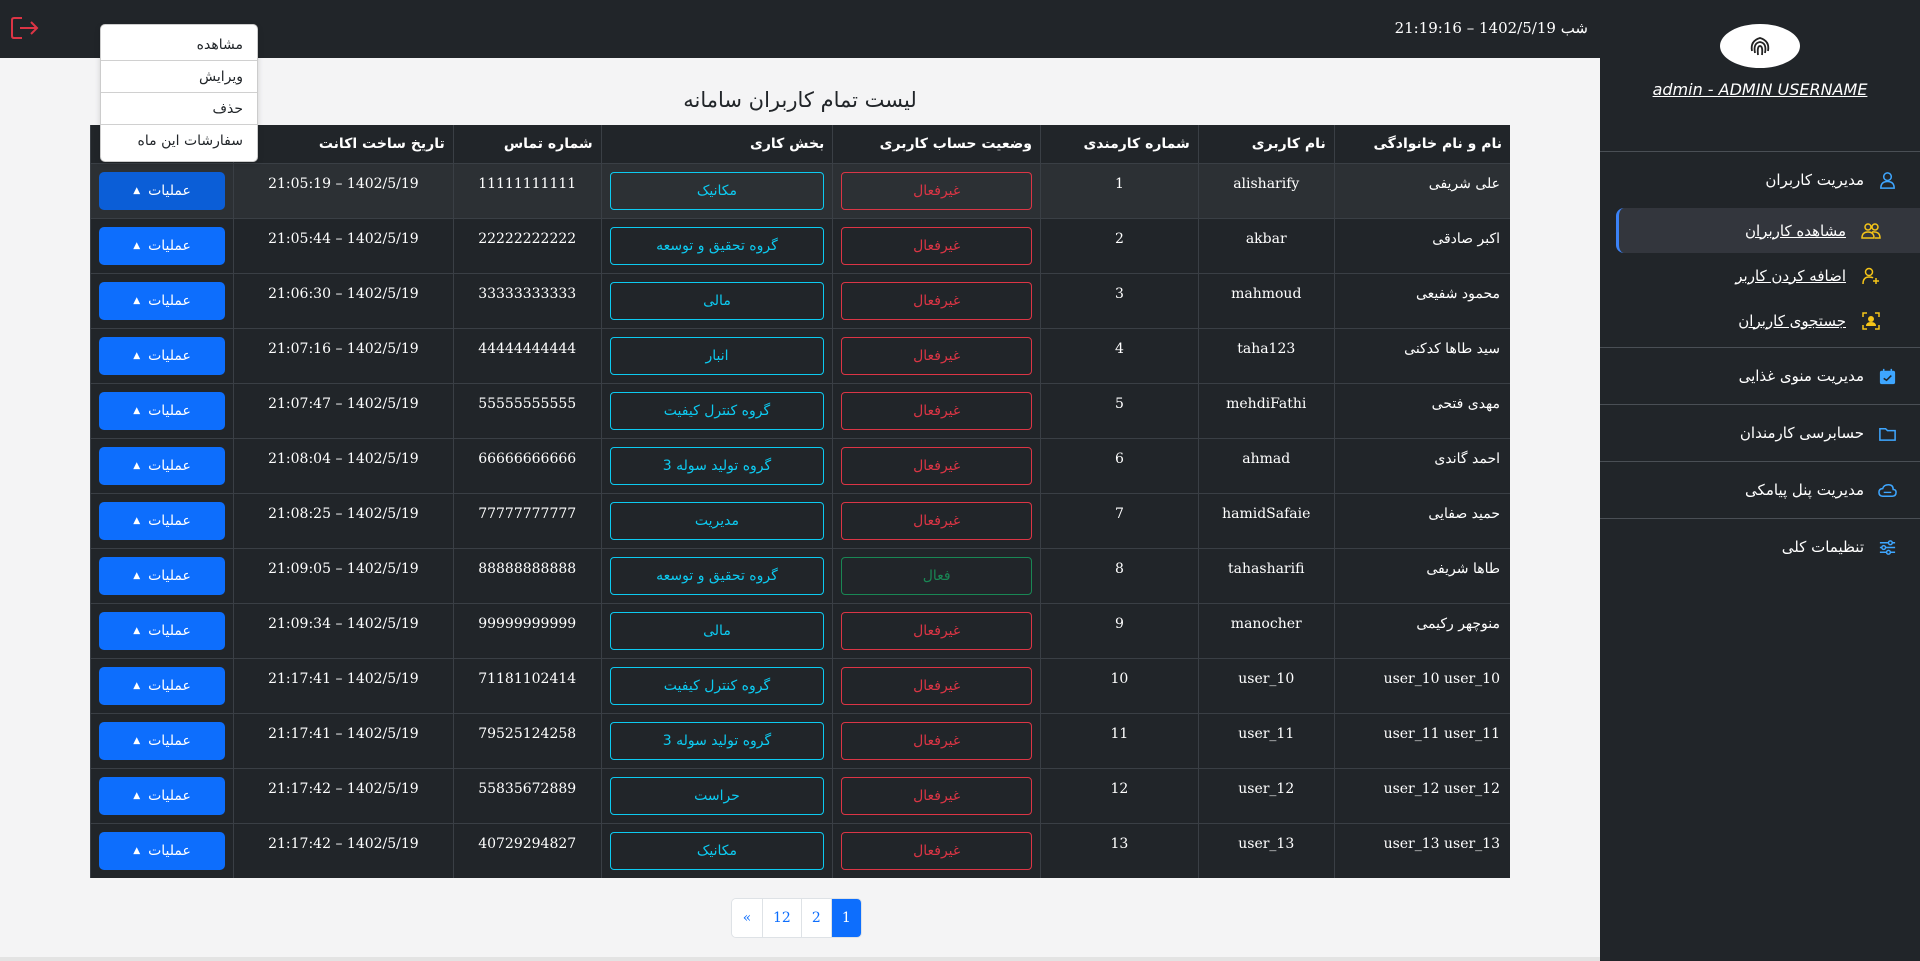 The image size is (1920, 961). Describe the element at coordinates (717, 410) in the screenshot. I see `department-badge: گروه کنترل کیفیت` at that location.